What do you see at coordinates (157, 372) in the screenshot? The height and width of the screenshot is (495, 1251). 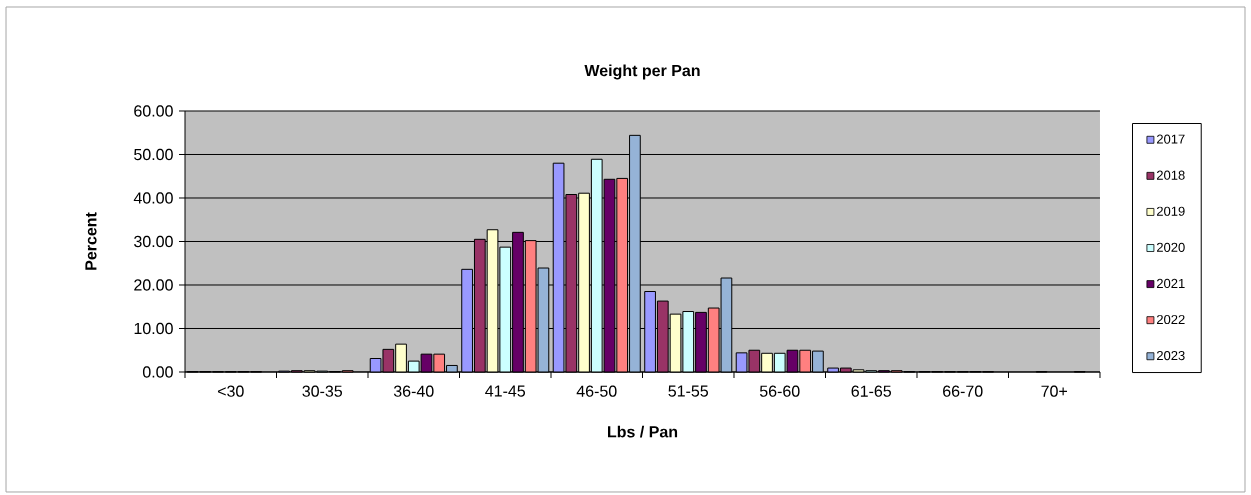 I see `y-tick-label: 0.00` at bounding box center [157, 372].